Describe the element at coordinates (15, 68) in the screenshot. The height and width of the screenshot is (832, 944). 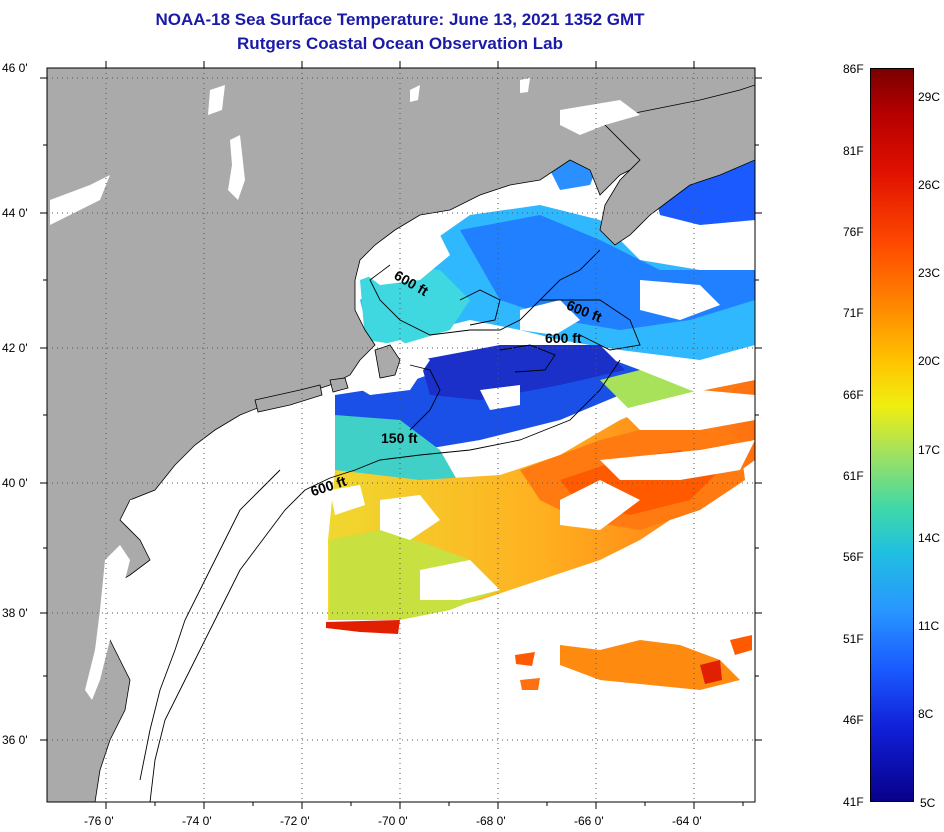
I see `lat-label-46: 46 0'` at that location.